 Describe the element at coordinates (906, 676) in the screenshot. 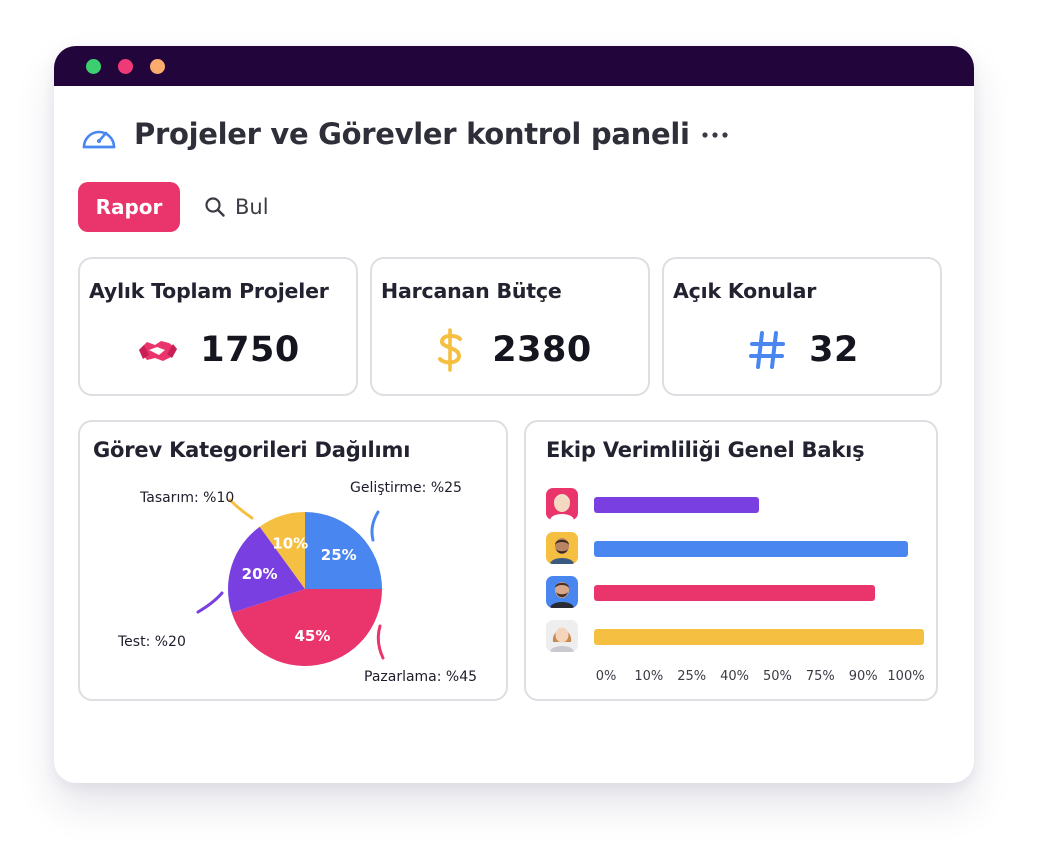

I see `x-tick-label: 100%` at that location.